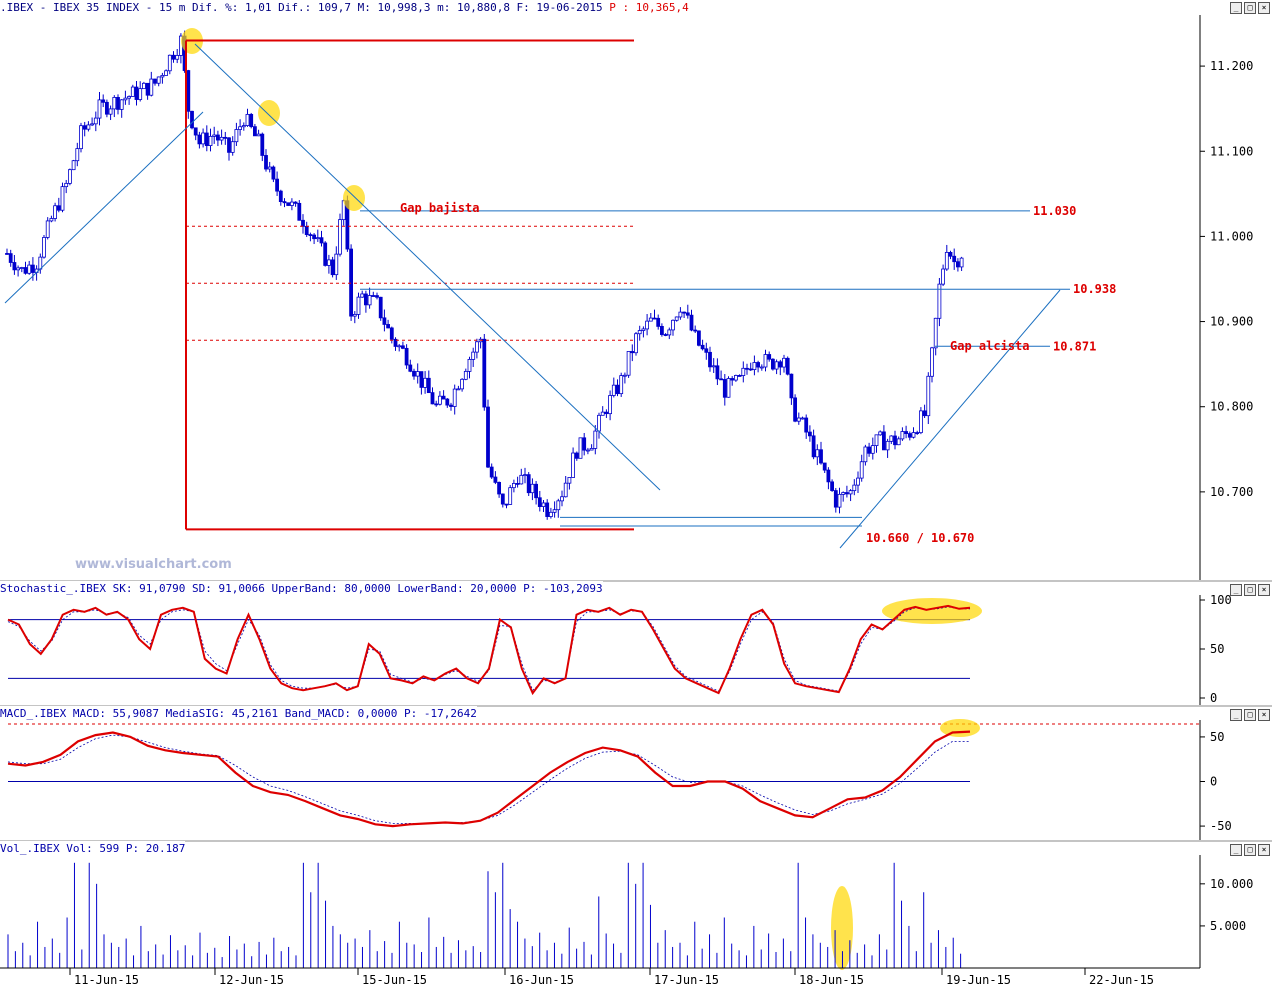 This screenshot has height=989, width=1272. I want to click on x-tick-label: 11-Jun-15, so click(106, 980).